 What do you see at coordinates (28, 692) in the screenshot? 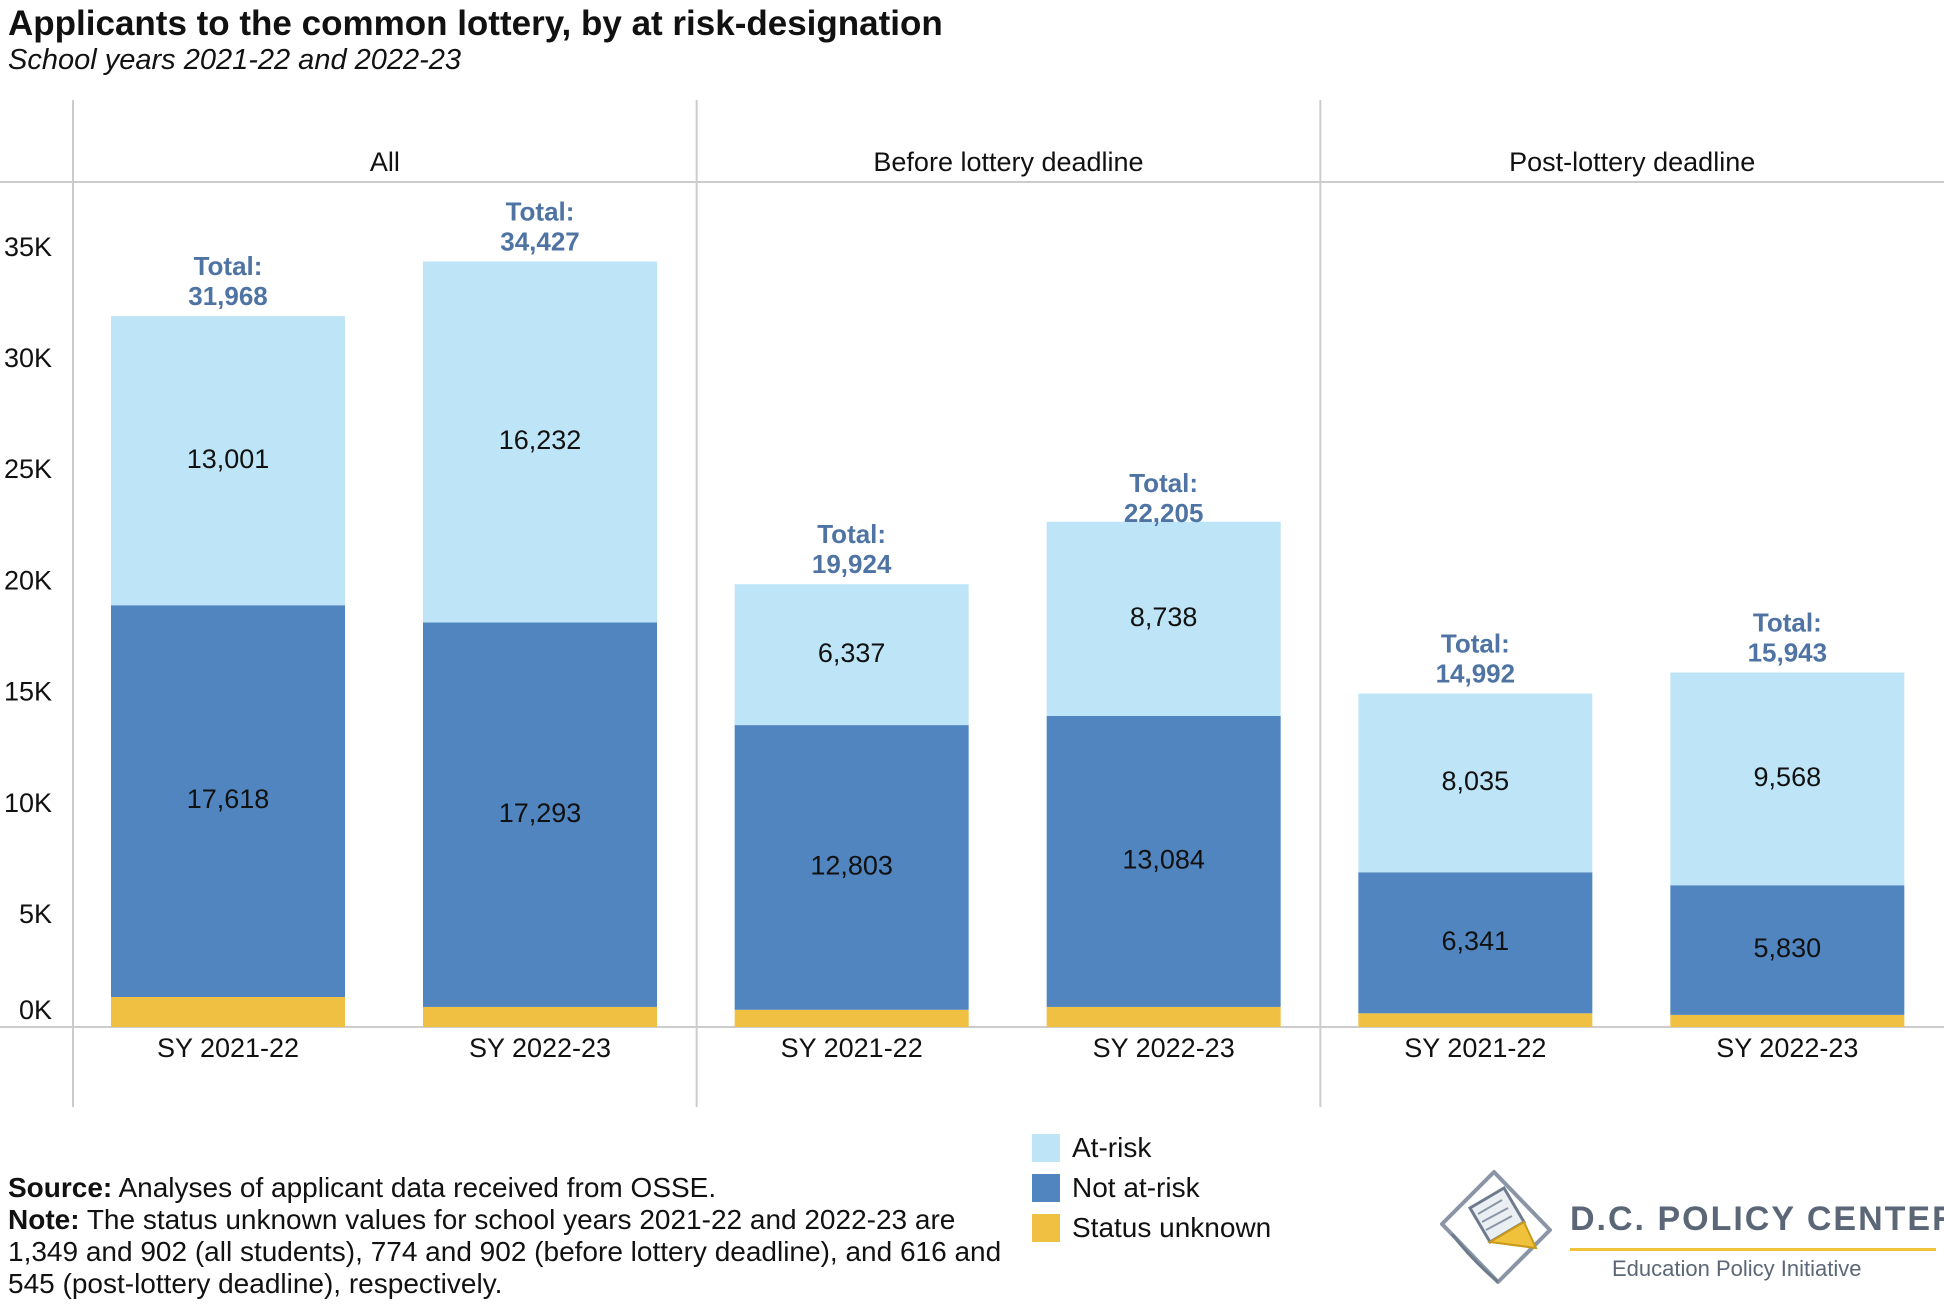
I see `y-tick-label: 15K` at bounding box center [28, 692].